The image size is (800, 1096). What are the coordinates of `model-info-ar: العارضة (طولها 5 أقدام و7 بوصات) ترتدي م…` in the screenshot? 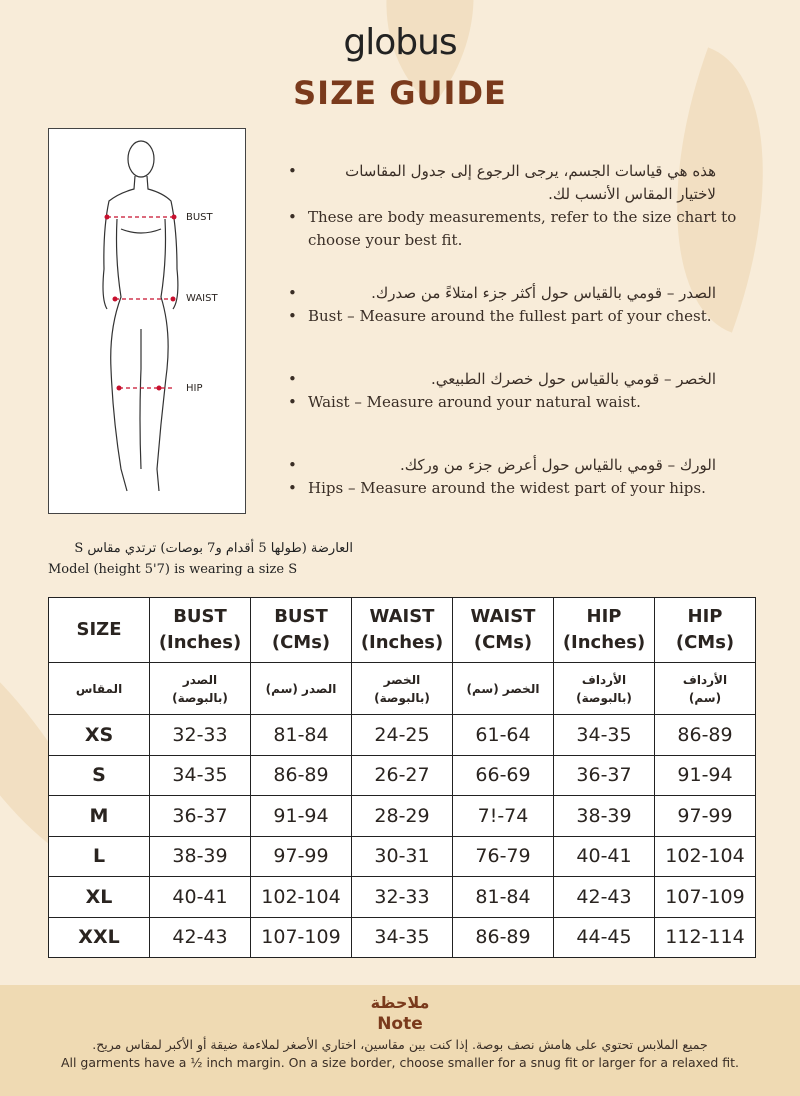 It's located at (213, 548).